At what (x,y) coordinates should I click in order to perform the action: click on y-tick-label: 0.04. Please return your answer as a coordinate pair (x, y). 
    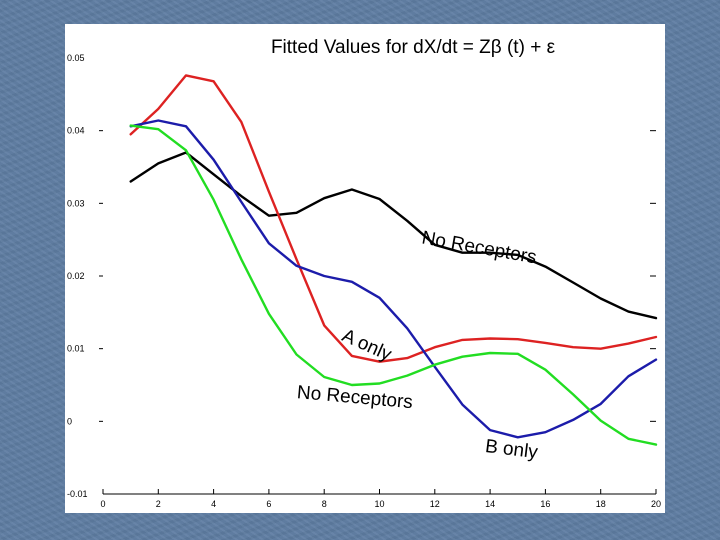
    Looking at the image, I should click on (76, 131).